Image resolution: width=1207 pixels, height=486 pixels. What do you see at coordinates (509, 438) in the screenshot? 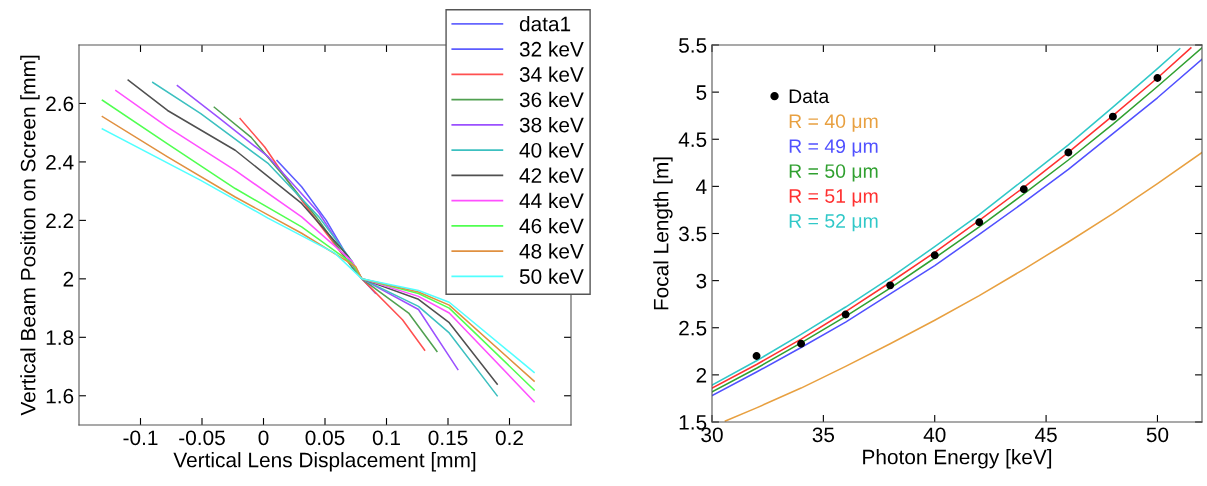
I see `x-tick-label: 0.2` at bounding box center [509, 438].